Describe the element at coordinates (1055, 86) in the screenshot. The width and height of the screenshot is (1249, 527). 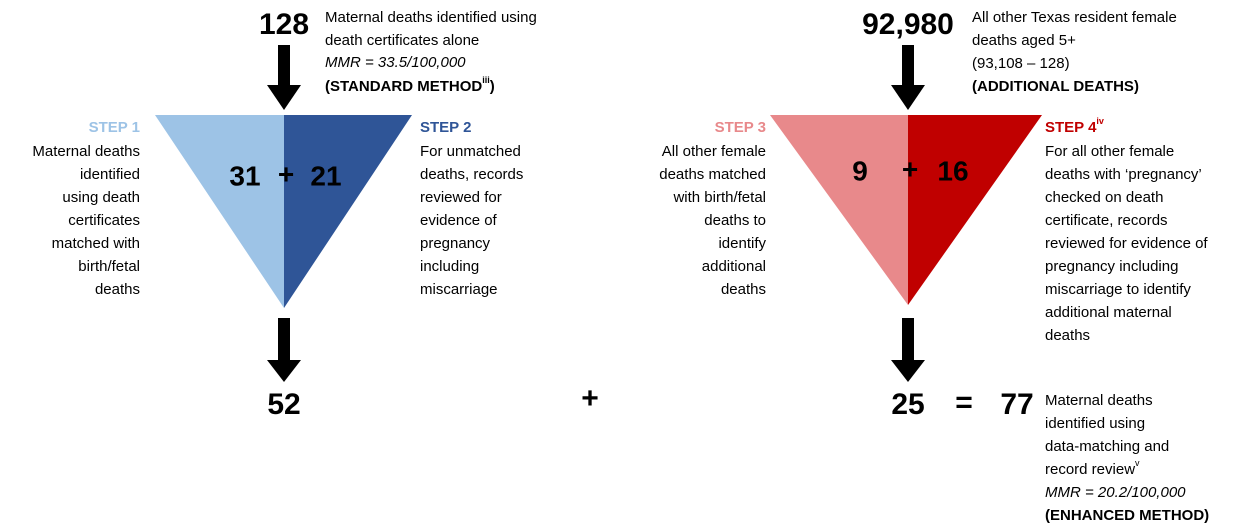
I see `method: (ADDITIONAL DEATHS)` at that location.